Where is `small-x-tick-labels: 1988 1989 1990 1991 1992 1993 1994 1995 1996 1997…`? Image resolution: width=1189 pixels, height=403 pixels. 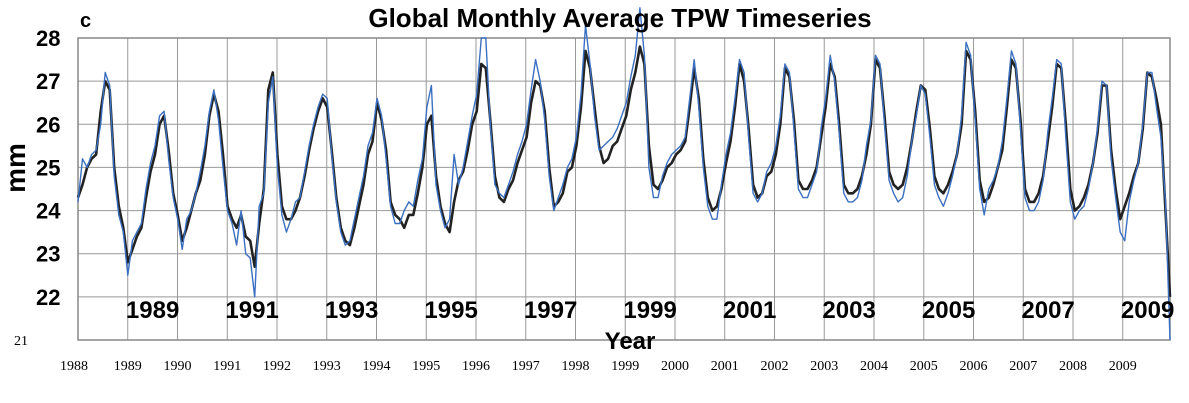 small-x-tick-labels: 1988 1989 1990 1991 1992 1993 1994 1995 1996 1997… is located at coordinates (598, 366).